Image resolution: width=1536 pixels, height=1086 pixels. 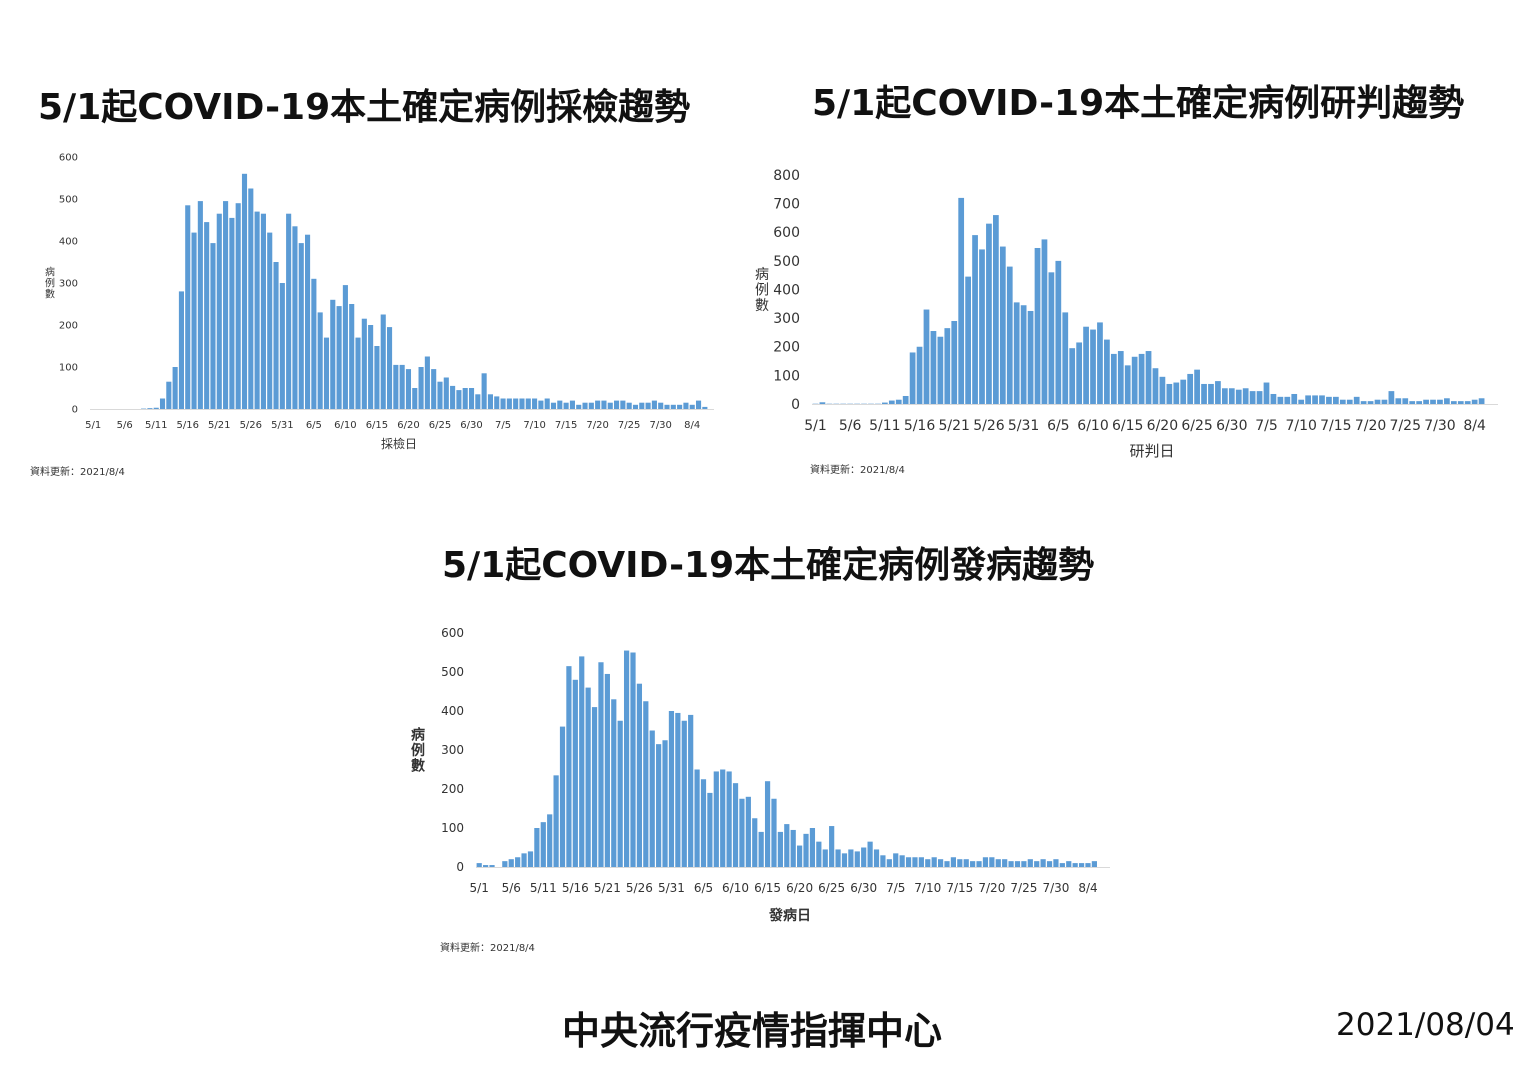 What do you see at coordinates (959, 888) in the screenshot?
I see `x-tick-label: 7/15` at bounding box center [959, 888].